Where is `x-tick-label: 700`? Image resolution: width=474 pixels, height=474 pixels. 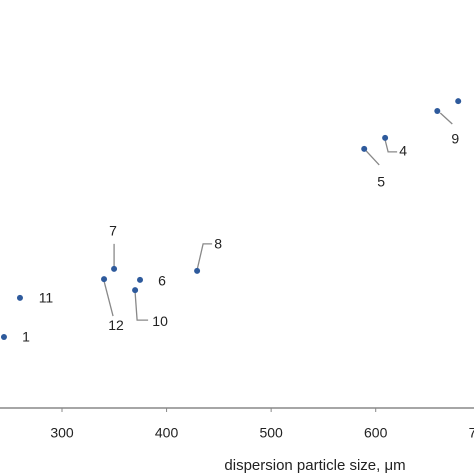 x-tick-label: 700 is located at coordinates (471, 433).